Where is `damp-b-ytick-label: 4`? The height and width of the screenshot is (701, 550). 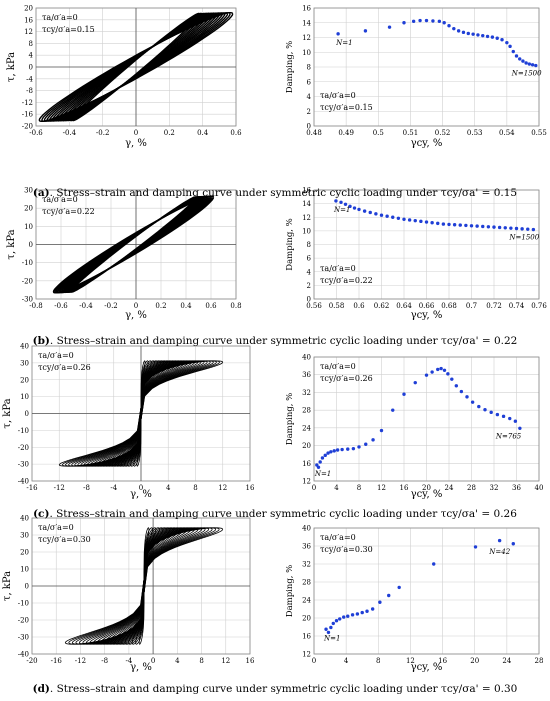 damp-b-ytick-label: 4 is located at coordinates (309, 272).